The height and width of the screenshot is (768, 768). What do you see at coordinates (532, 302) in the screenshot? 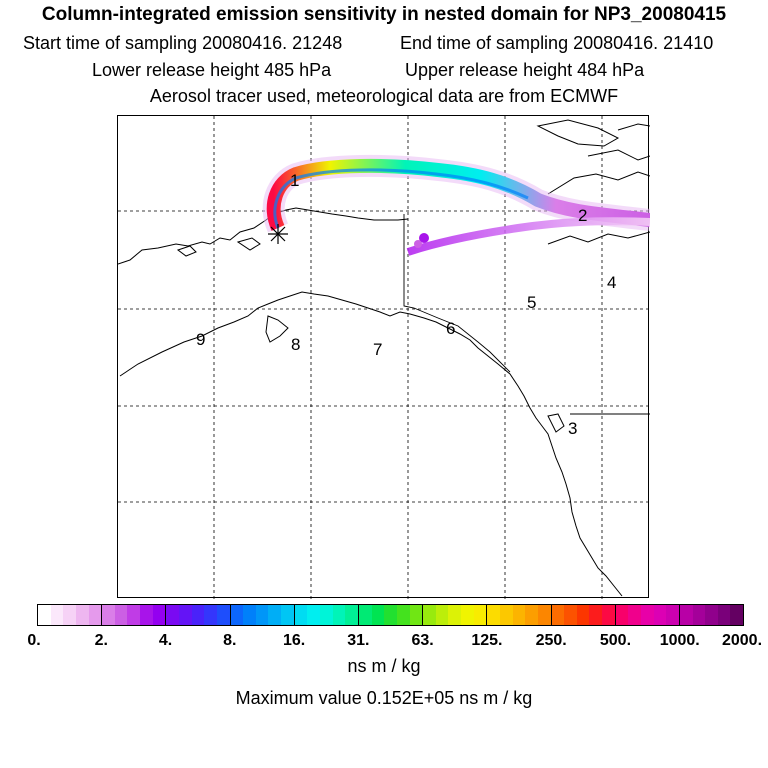
I see `map-label-5: 5` at bounding box center [532, 302].